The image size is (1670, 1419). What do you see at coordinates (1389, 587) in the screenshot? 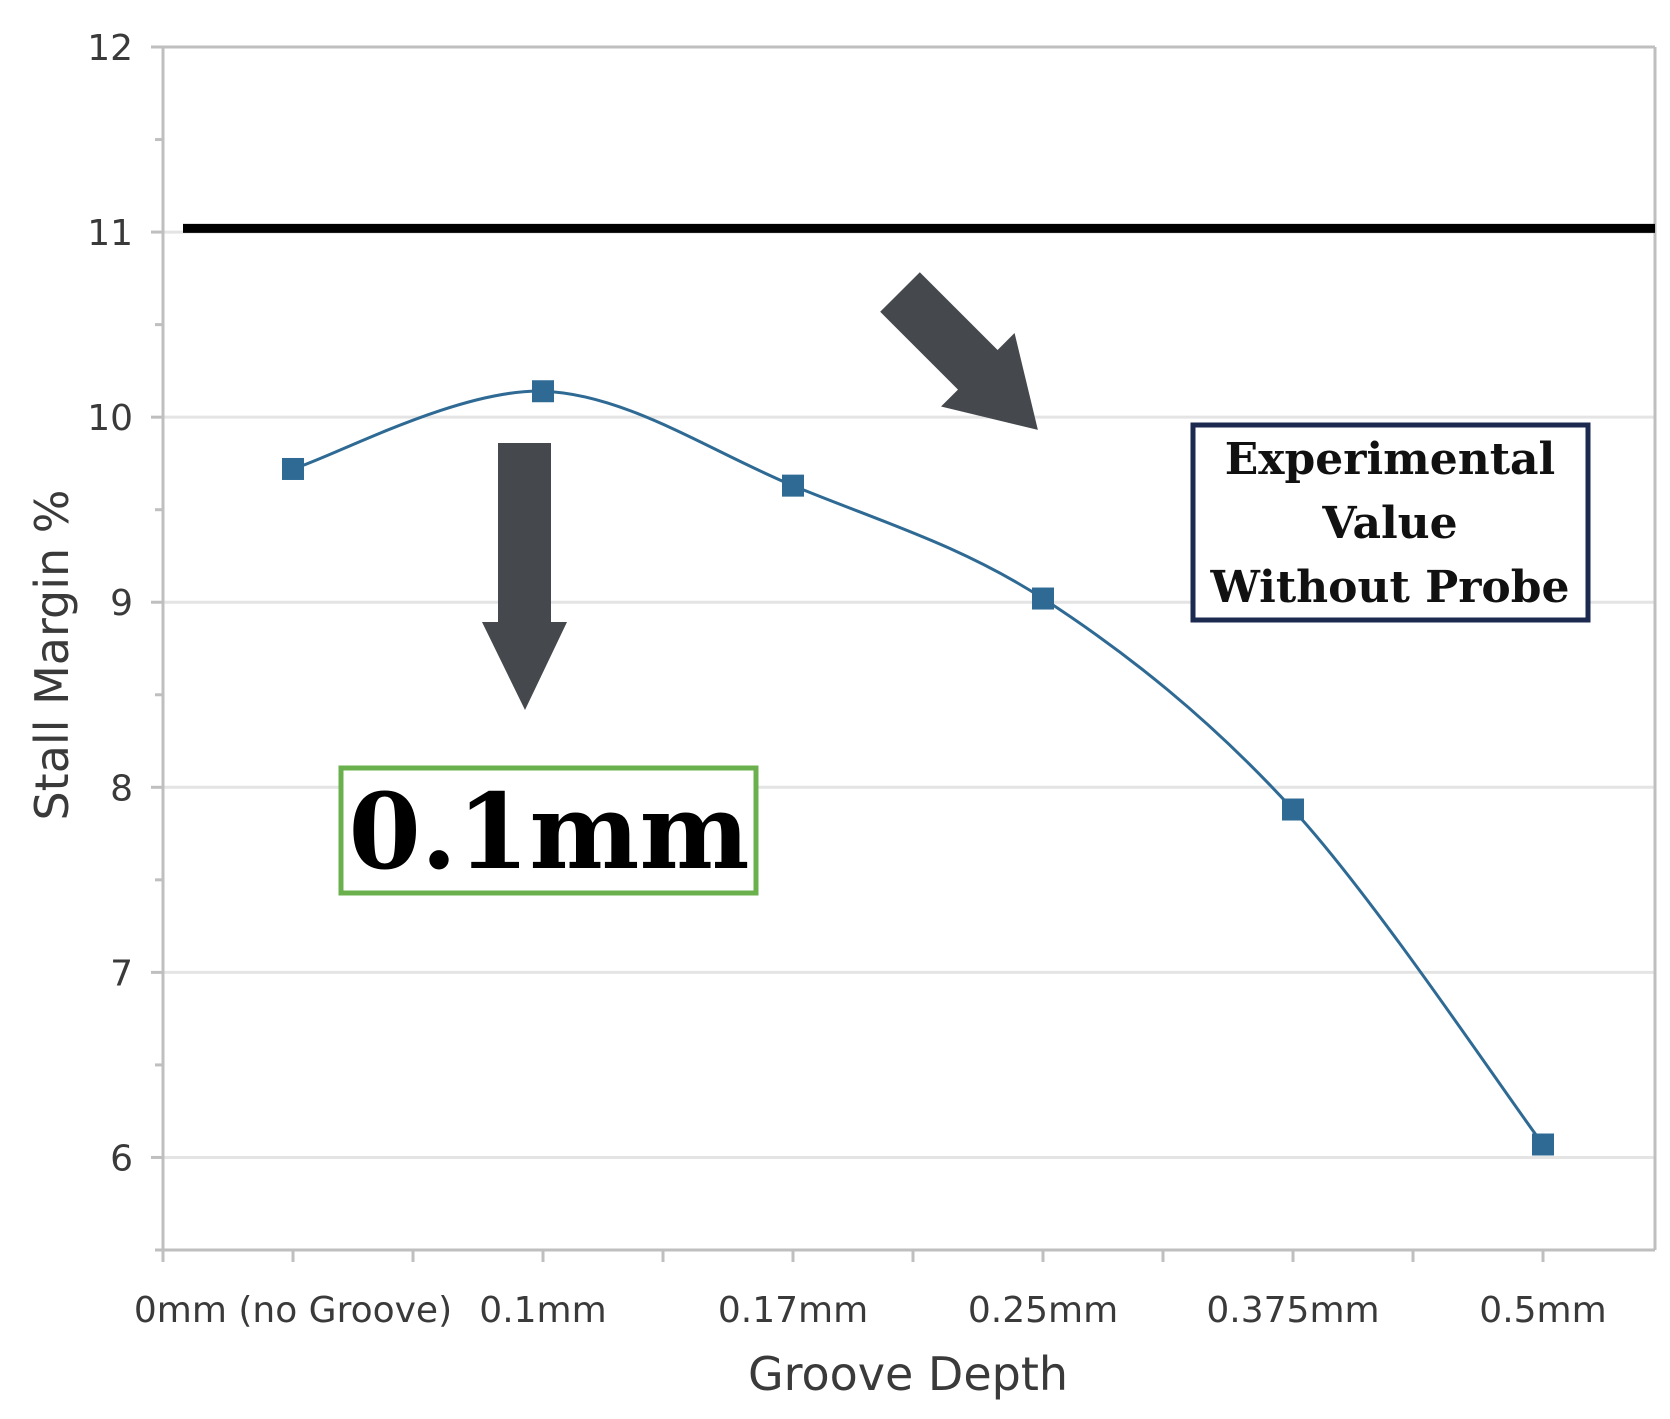
I see `experimental-annotation-line-3: Without Probe` at bounding box center [1389, 587].